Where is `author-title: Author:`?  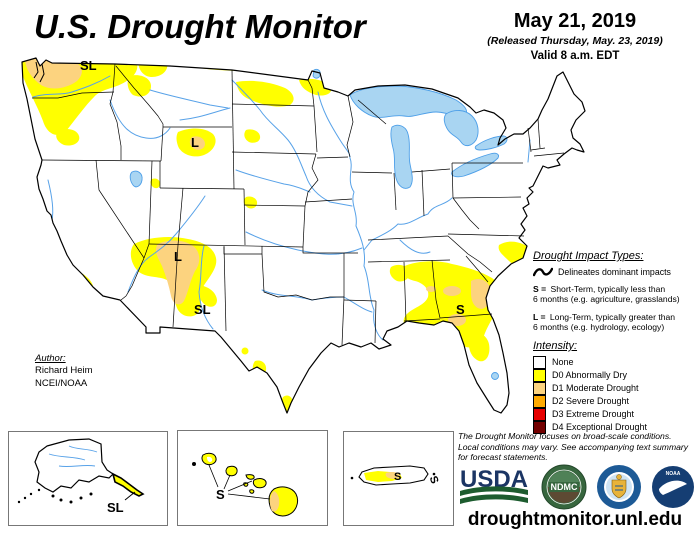 author-title: Author: is located at coordinates (50, 358).